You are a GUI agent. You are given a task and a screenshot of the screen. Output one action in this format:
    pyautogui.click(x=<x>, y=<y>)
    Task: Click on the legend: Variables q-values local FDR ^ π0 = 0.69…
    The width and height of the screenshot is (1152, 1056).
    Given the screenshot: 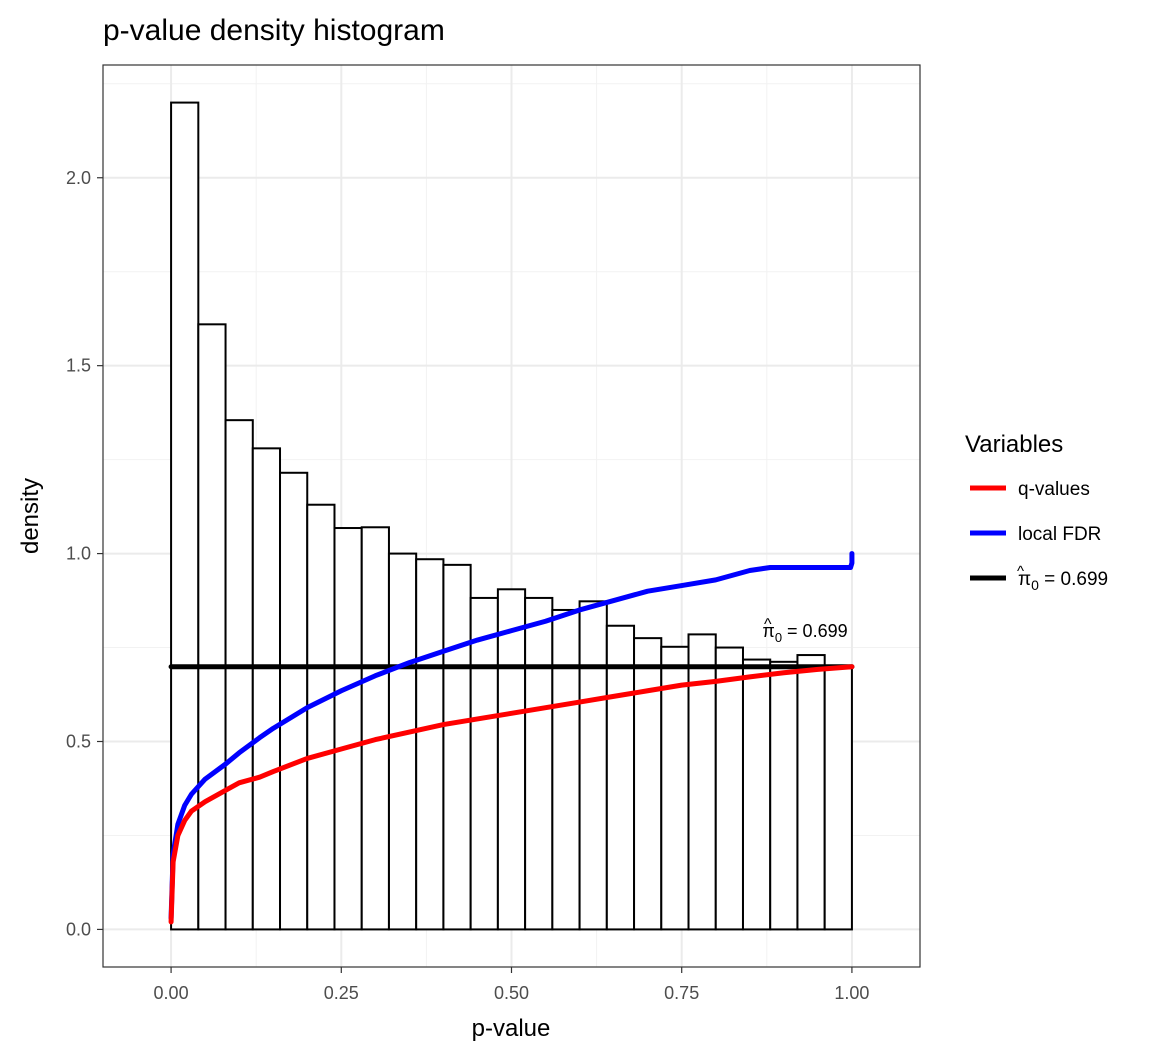 What is the action you would take?
    pyautogui.click(x=1036, y=512)
    